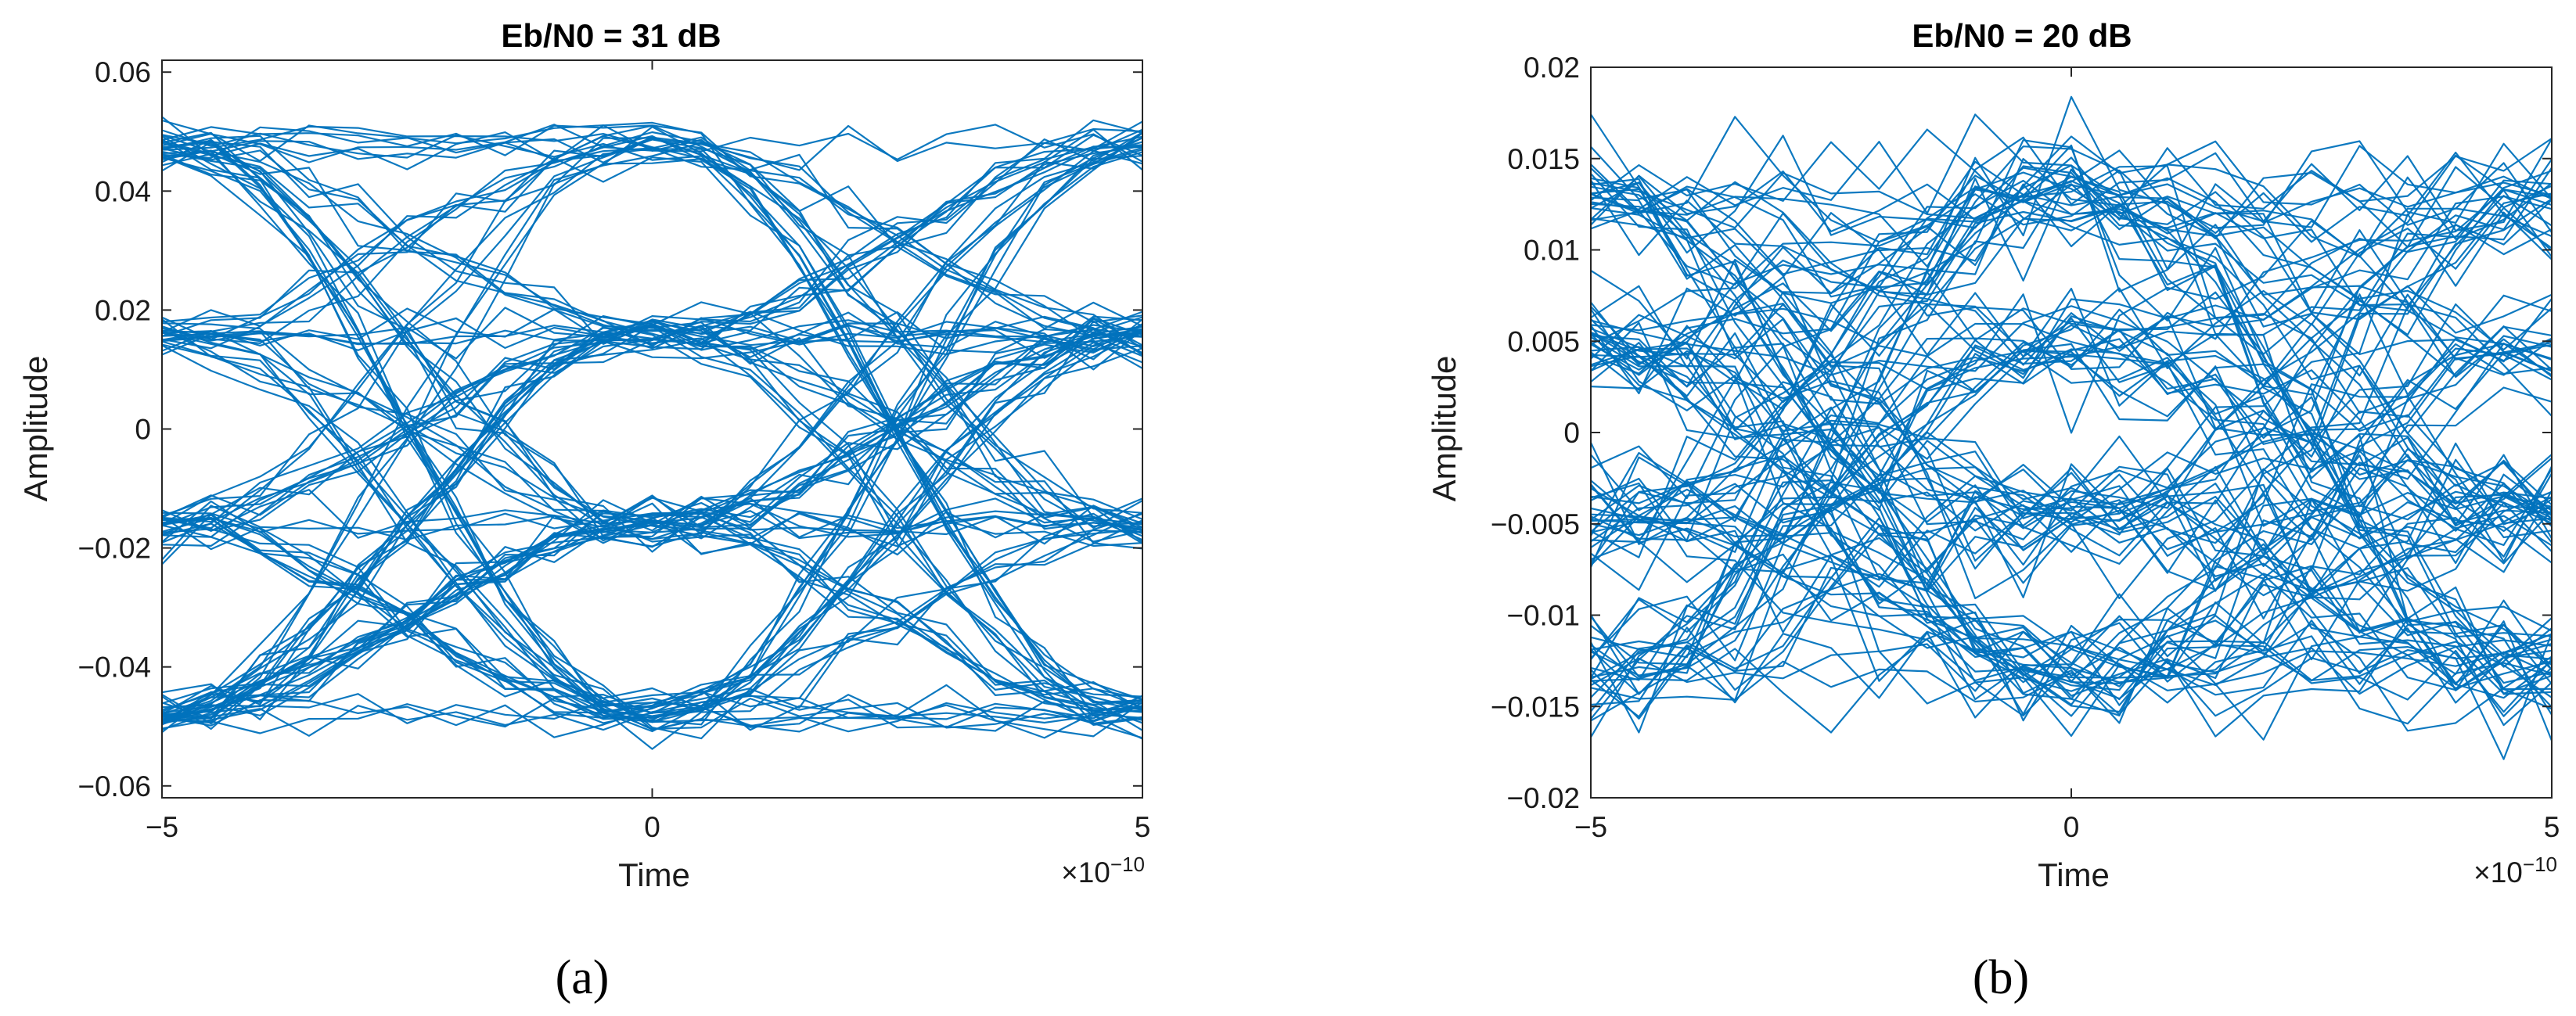  Describe the element at coordinates (1103, 871) in the screenshot. I see `x-exponent-a: ×10⁻¹⁰` at that location.